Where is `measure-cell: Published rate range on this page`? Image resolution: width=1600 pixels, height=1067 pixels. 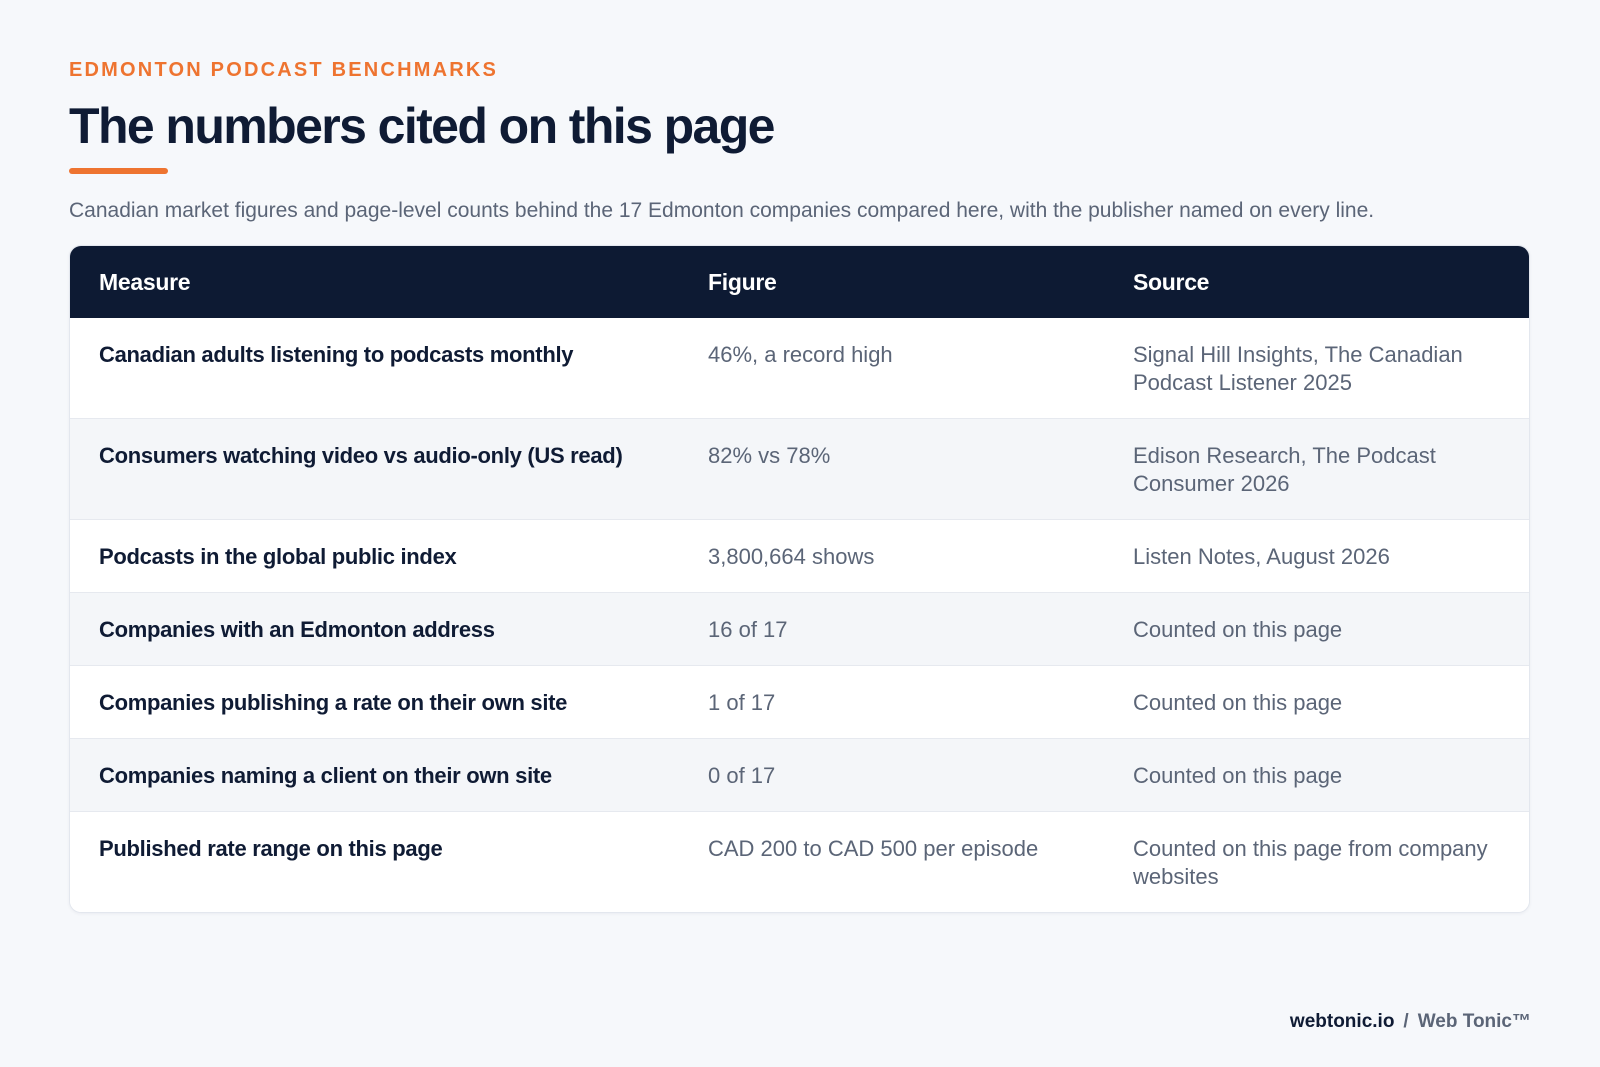
measure-cell: Published rate range on this page is located at coordinates (374, 861).